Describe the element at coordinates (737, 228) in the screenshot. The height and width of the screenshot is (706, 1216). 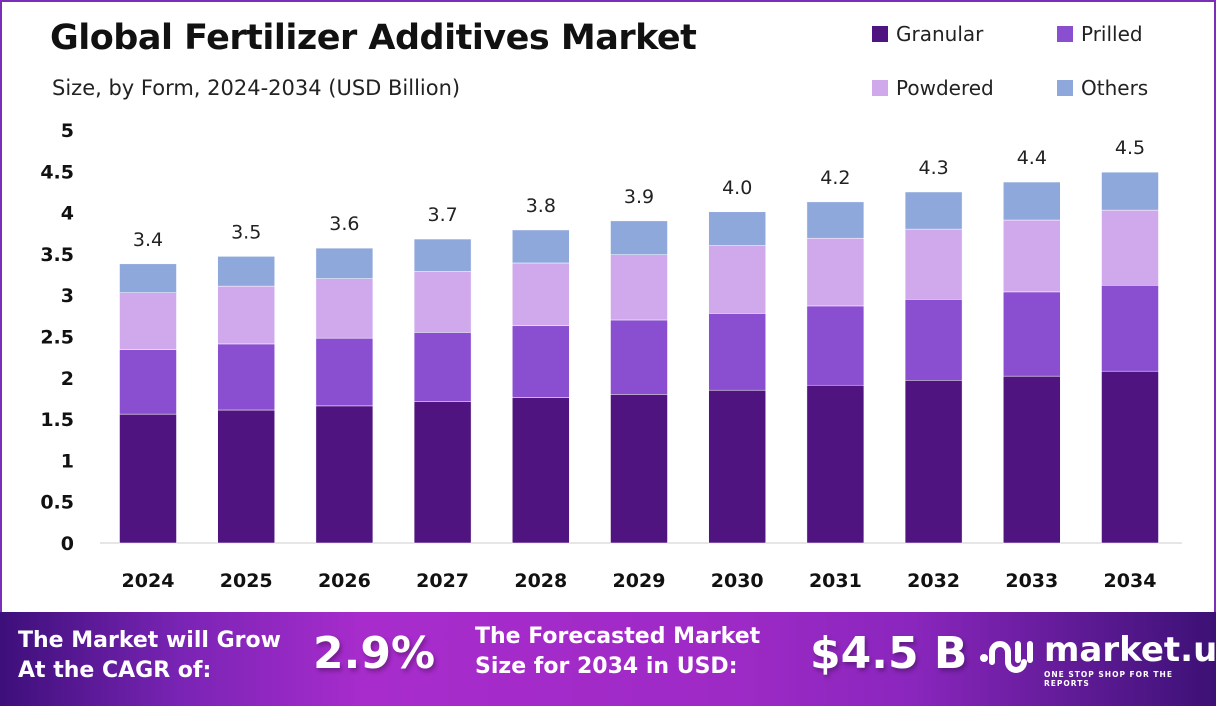
I see `bar-others-2030` at that location.